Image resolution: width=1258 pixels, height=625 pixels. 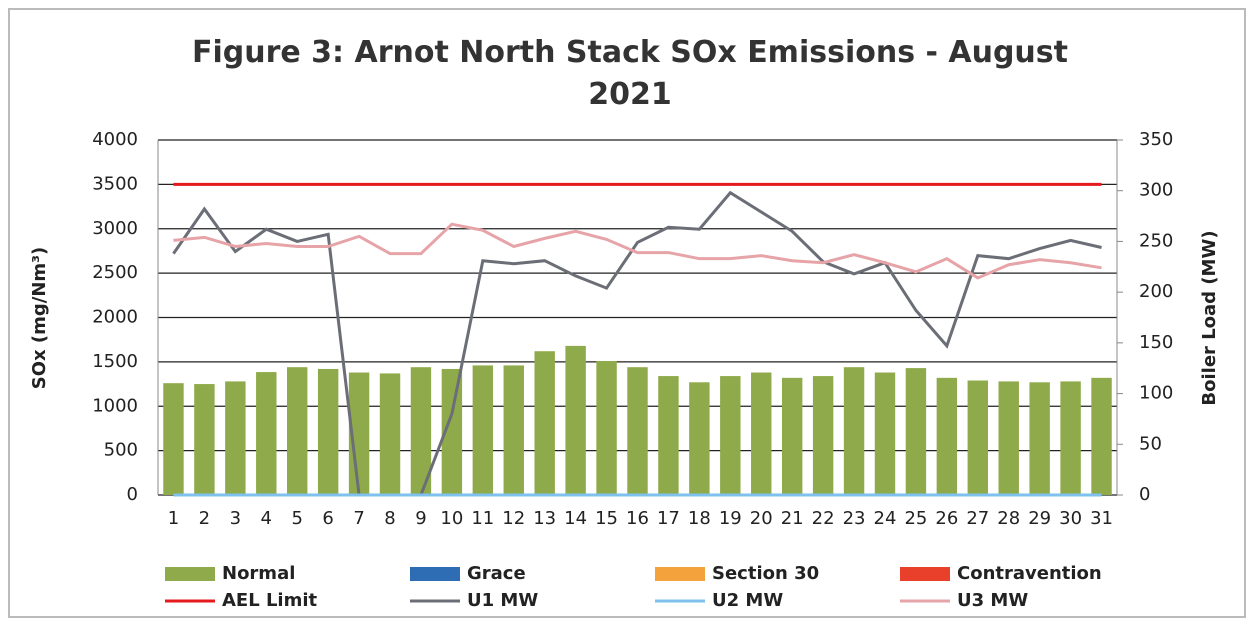 I want to click on legend-label: AEL Limit, so click(x=270, y=600).